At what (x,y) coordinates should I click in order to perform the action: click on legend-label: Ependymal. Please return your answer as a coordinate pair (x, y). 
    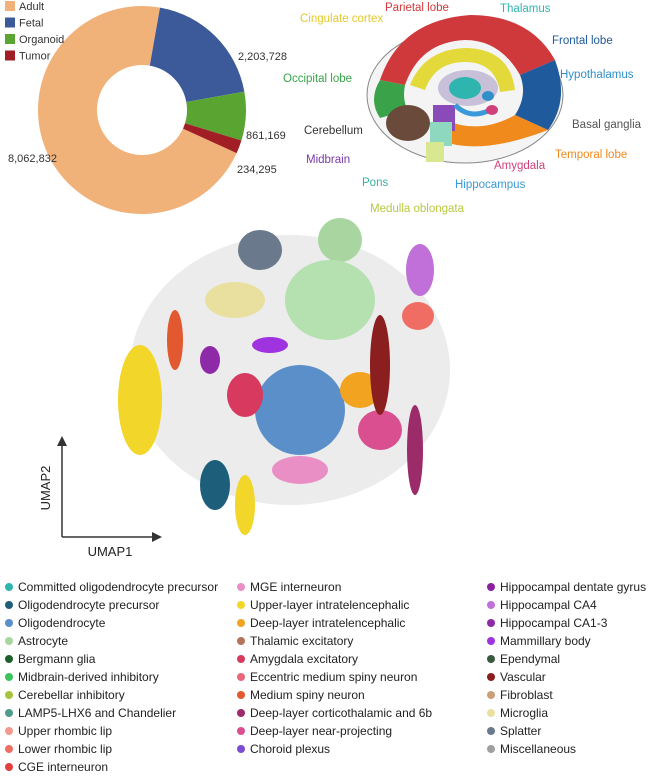
    Looking at the image, I should click on (530, 659).